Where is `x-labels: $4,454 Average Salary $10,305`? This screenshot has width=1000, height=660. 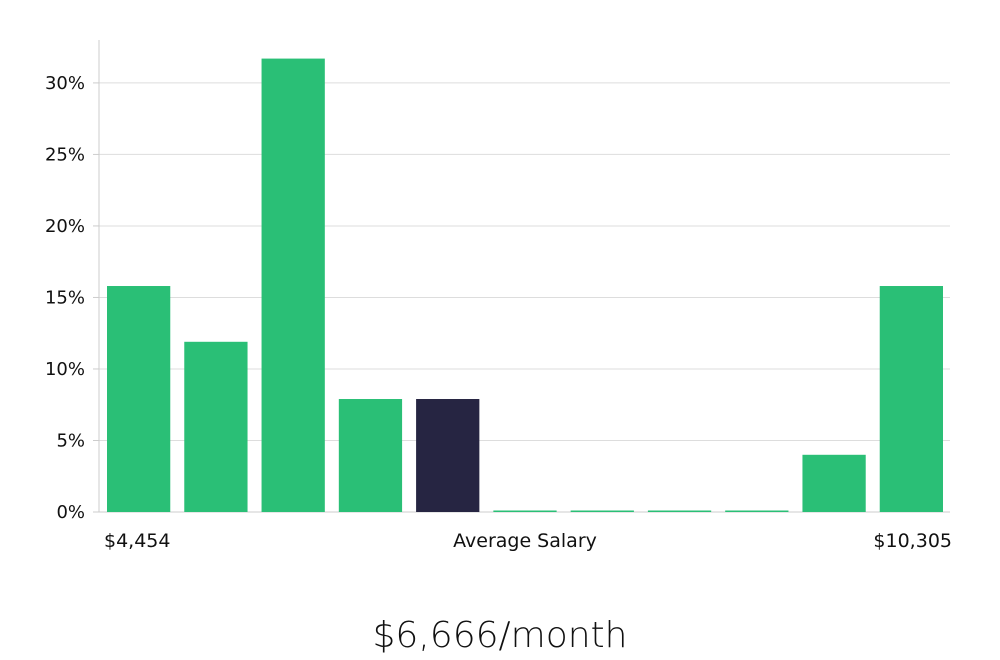 x-labels: $4,454 Average Salary $10,305 is located at coordinates (528, 541).